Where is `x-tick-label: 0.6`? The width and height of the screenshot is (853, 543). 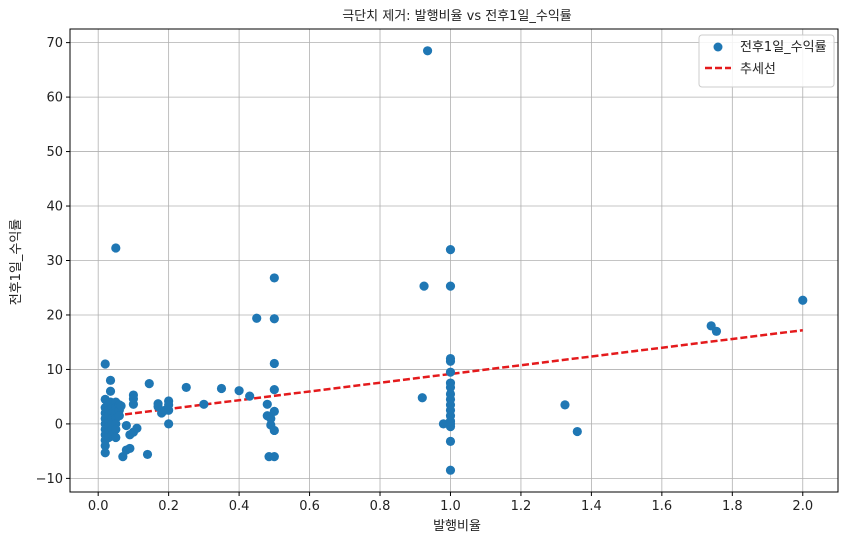
x-tick-label: 0.6 is located at coordinates (309, 506).